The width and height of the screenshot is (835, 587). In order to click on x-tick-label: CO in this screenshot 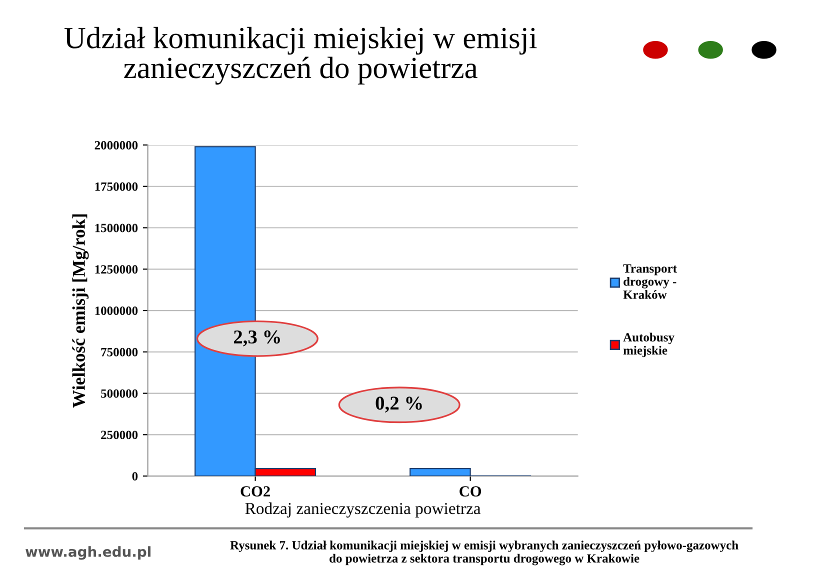, I will do `click(471, 491)`.